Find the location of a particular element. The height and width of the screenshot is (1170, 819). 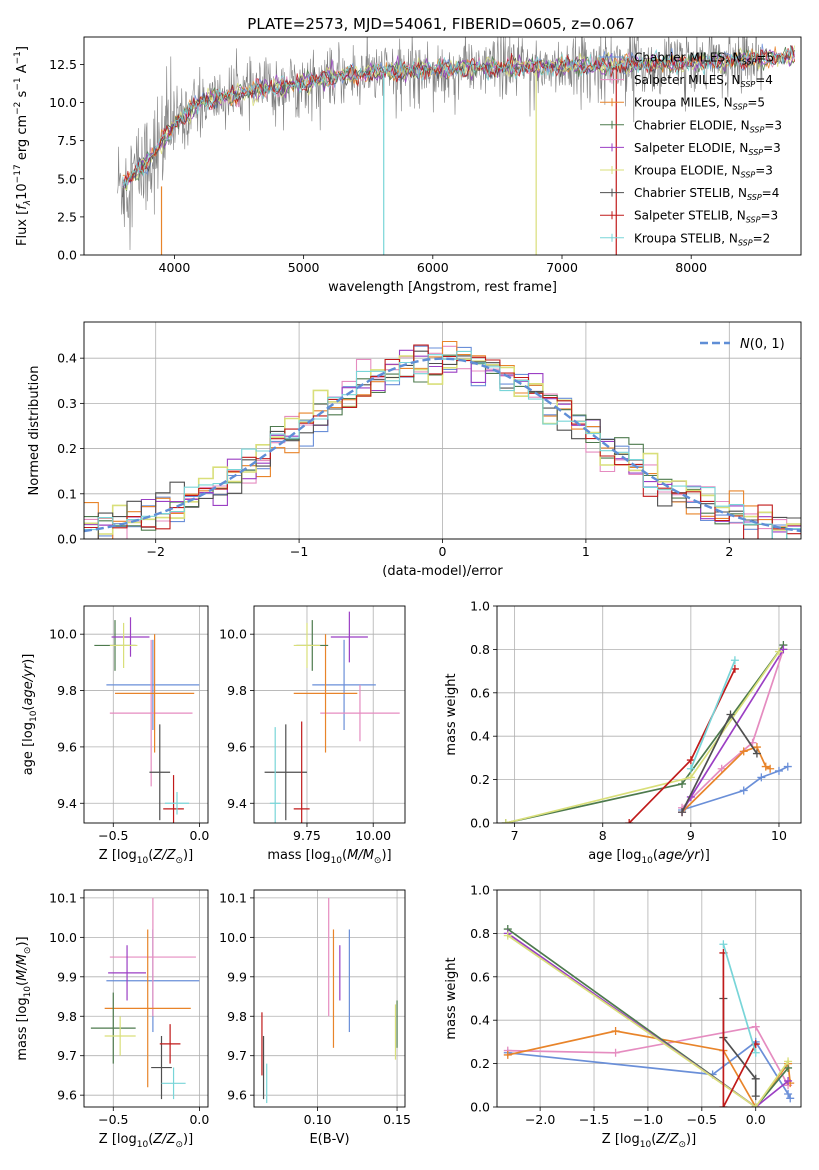

series-chabrier-miles is located at coordinates (649, 1070).